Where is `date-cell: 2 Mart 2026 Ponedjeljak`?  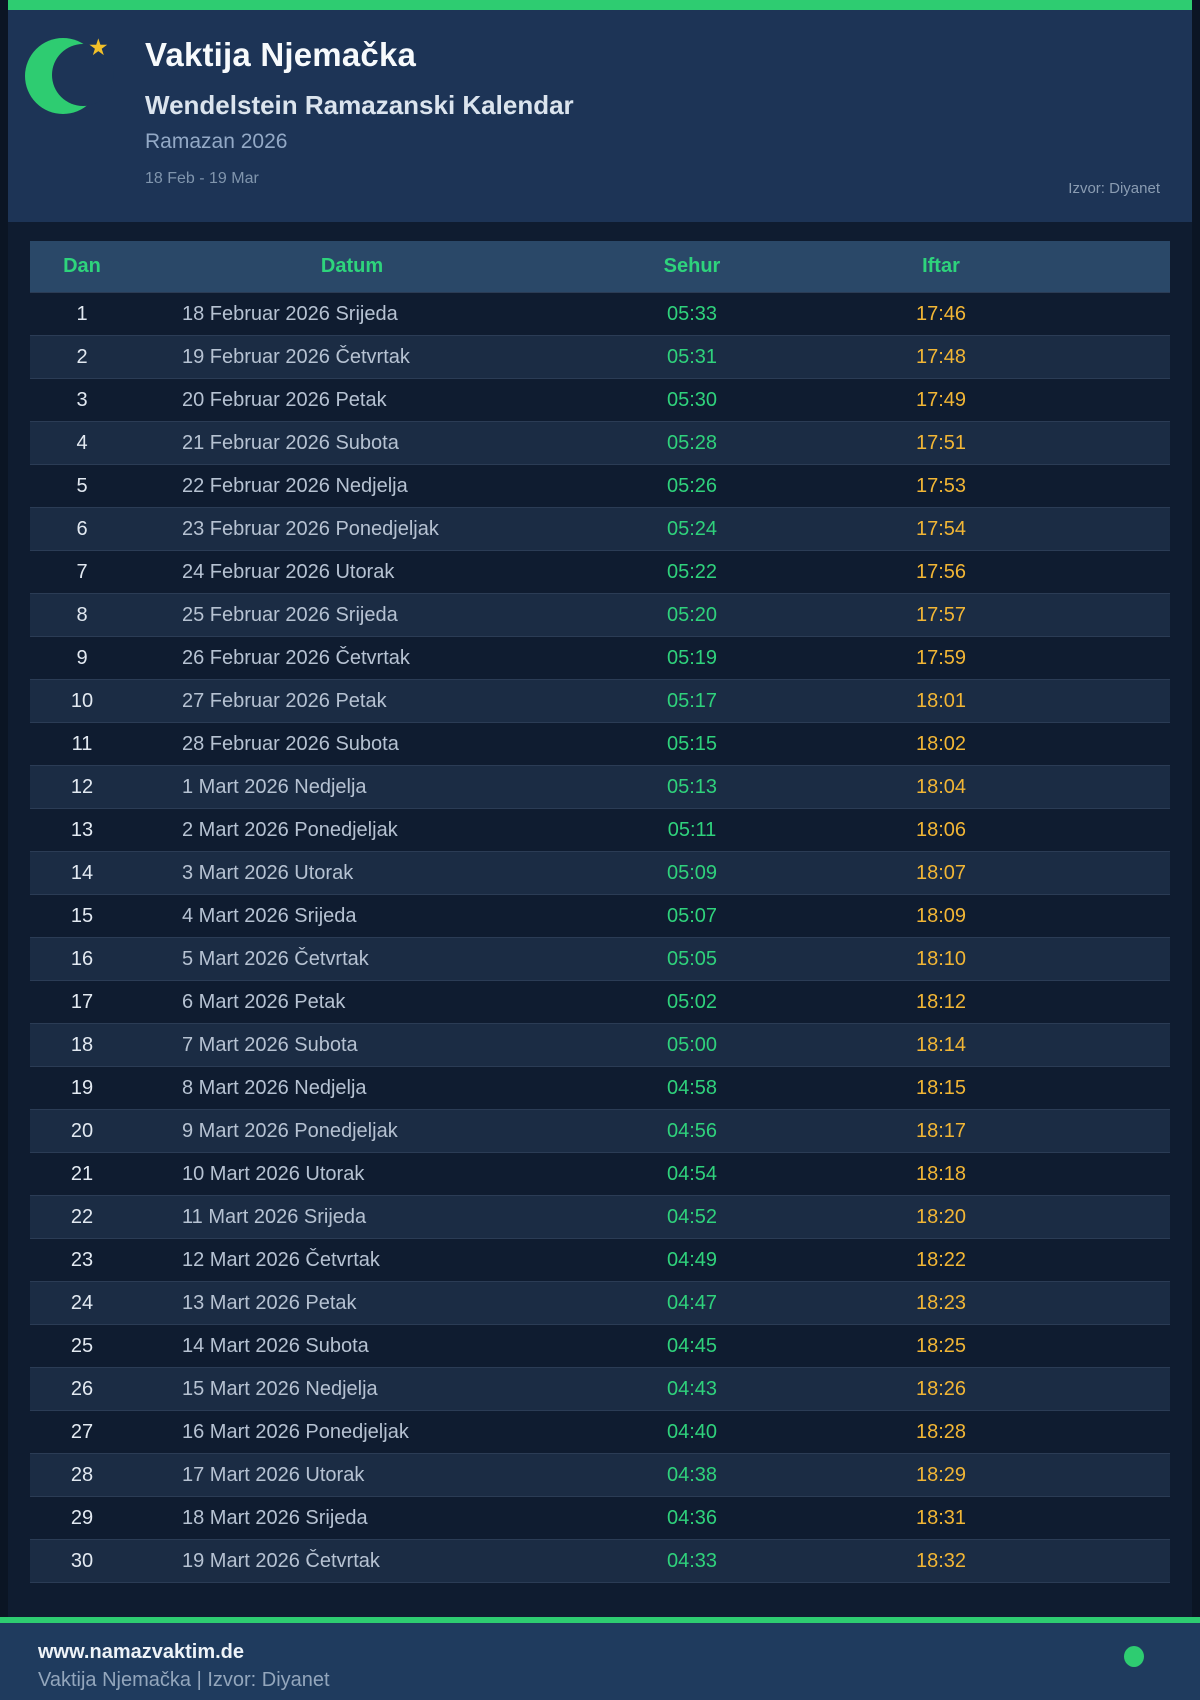 date-cell: 2 Mart 2026 Ponedjeljak is located at coordinates (290, 829).